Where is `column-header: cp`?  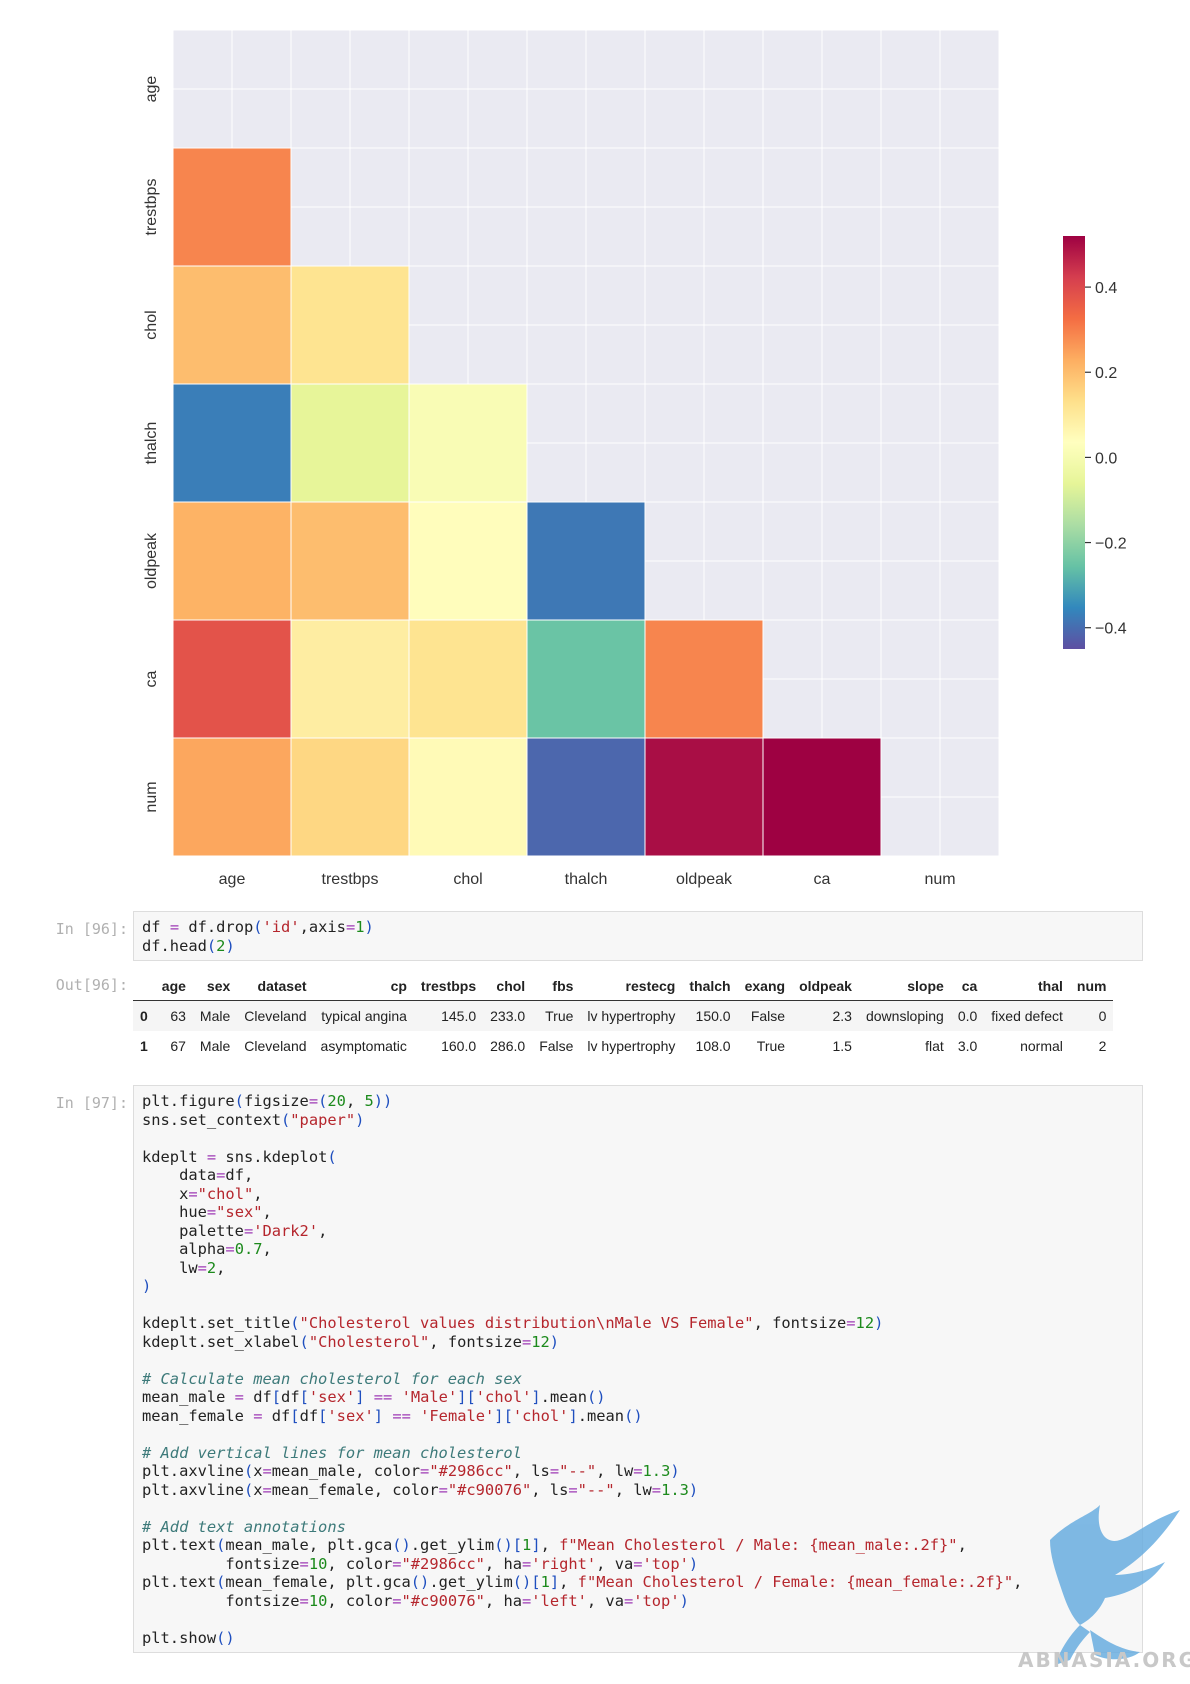
column-header: cp is located at coordinates (363, 986).